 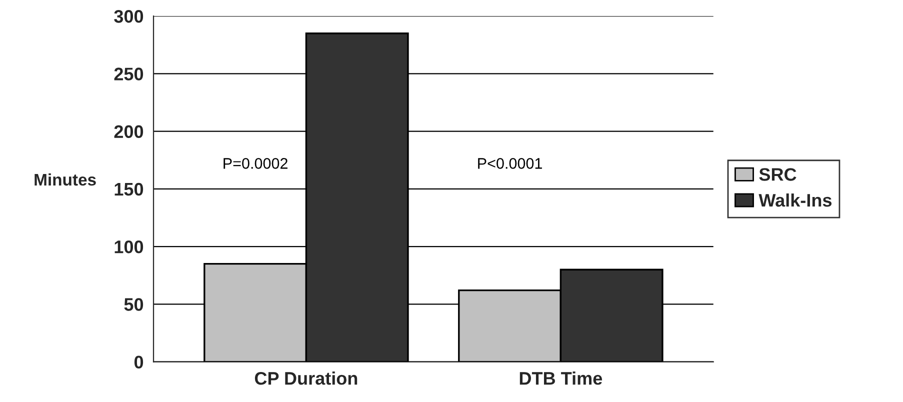 I want to click on y-axis-title: Minutes, so click(x=65, y=179).